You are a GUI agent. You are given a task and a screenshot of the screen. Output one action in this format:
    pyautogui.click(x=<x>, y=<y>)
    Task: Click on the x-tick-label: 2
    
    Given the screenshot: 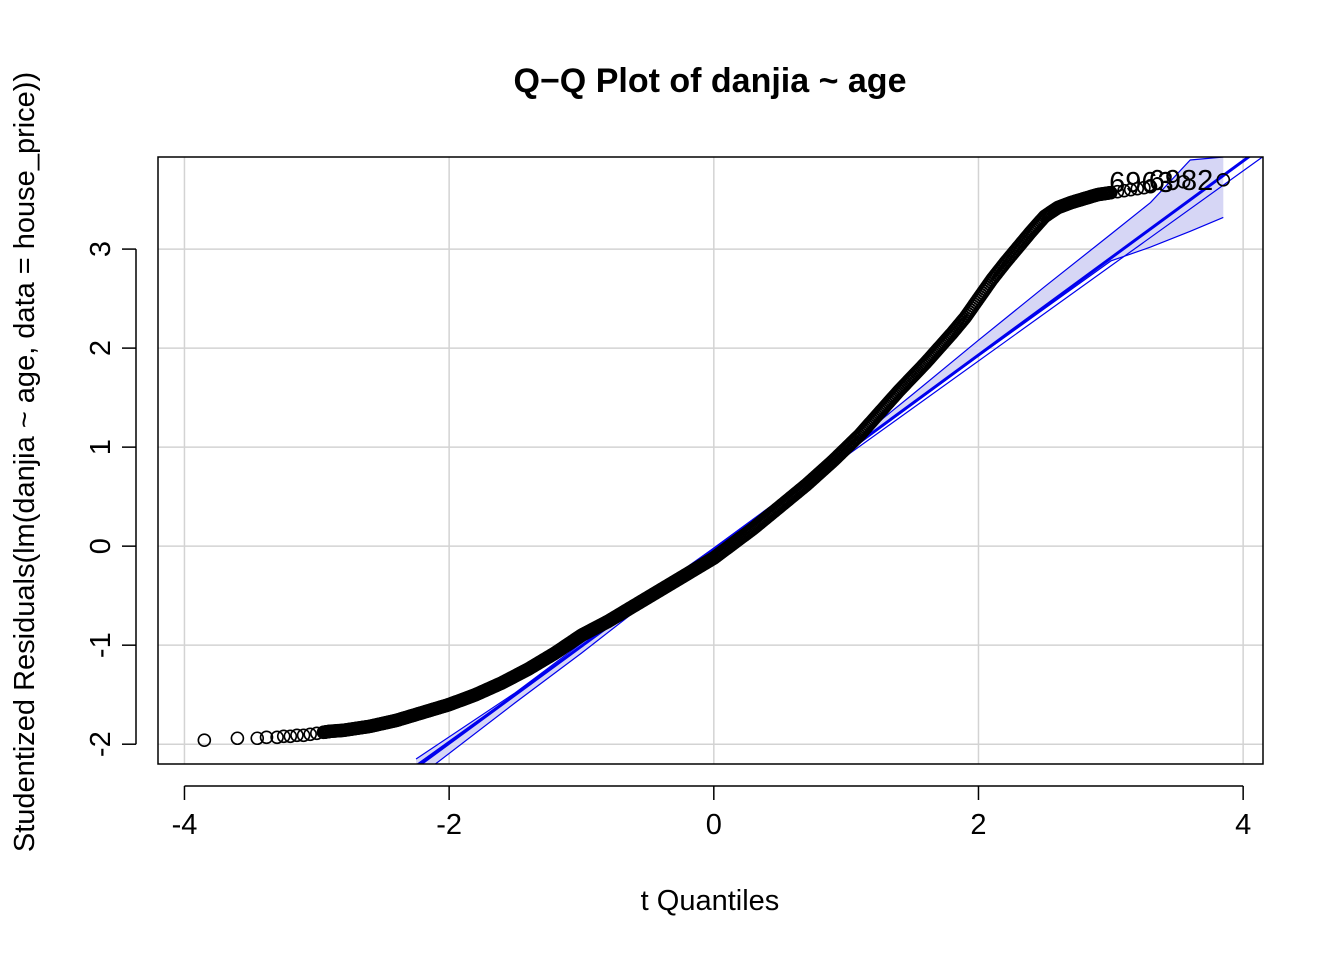 What is the action you would take?
    pyautogui.click(x=978, y=825)
    